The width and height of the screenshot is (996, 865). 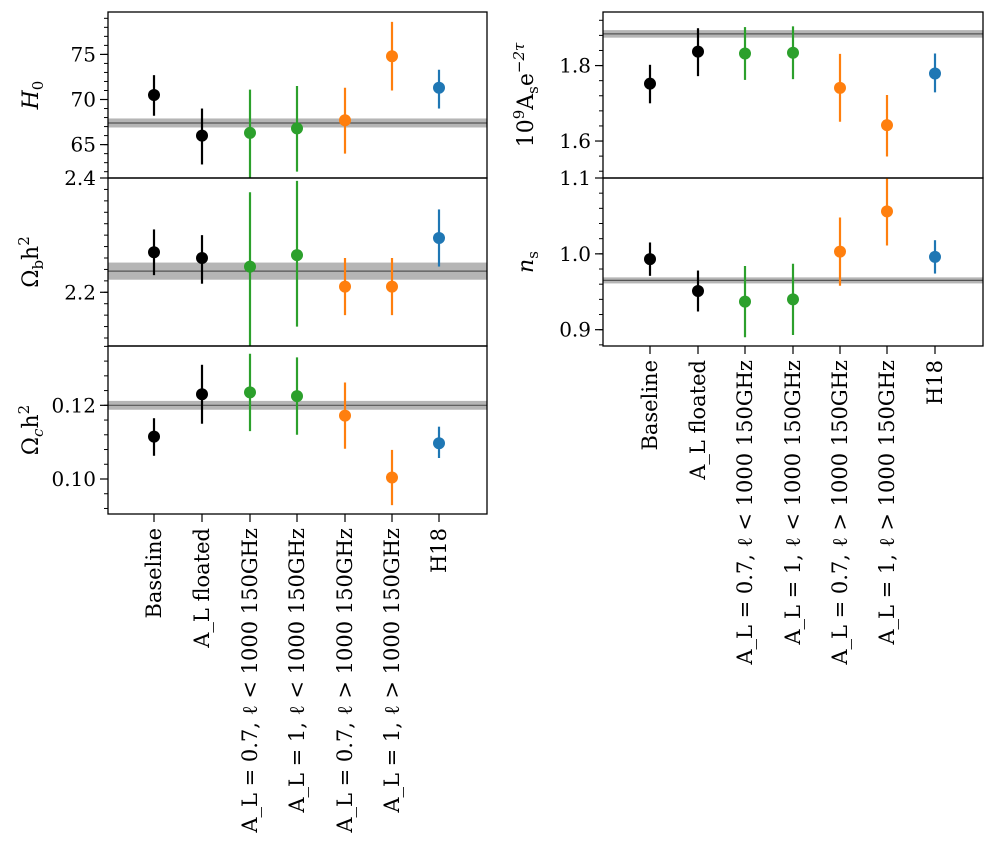 I want to click on y-tick-label: 2.2, so click(x=80, y=292).